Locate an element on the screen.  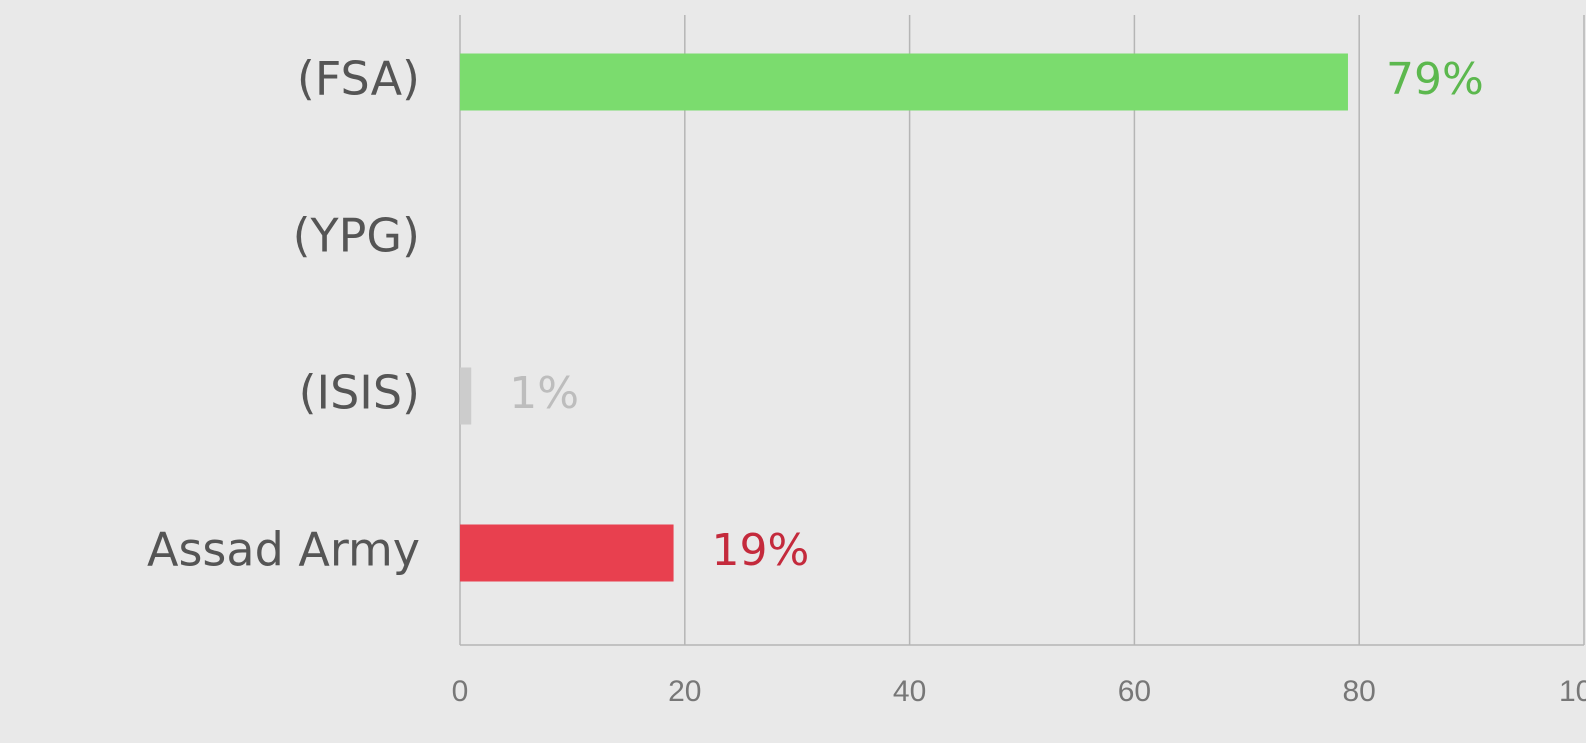
x-tick-label: 60 is located at coordinates (1134, 691).